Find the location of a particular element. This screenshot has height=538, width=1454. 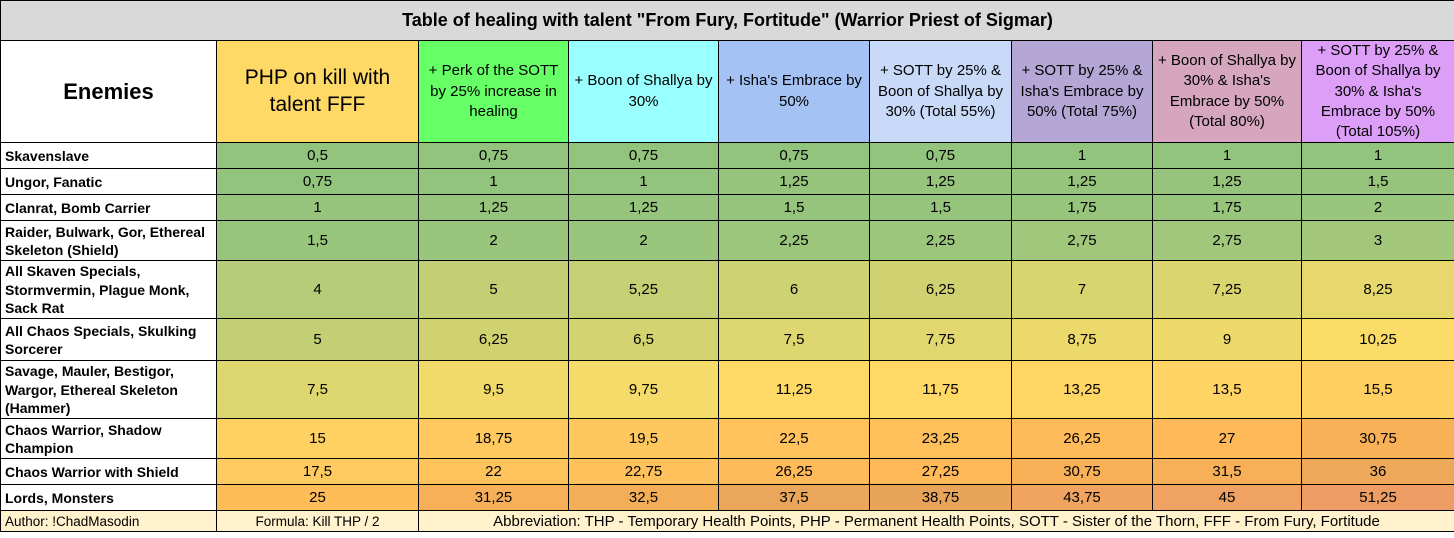

enemy-name: Lords, Monsters is located at coordinates (108, 498).